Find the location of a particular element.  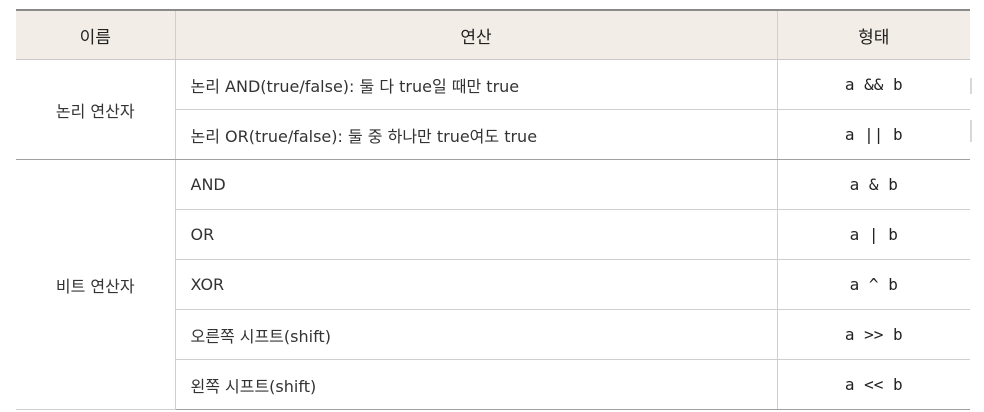

operation-cell: 오른쪽 시프트(shift) is located at coordinates (476, 334).